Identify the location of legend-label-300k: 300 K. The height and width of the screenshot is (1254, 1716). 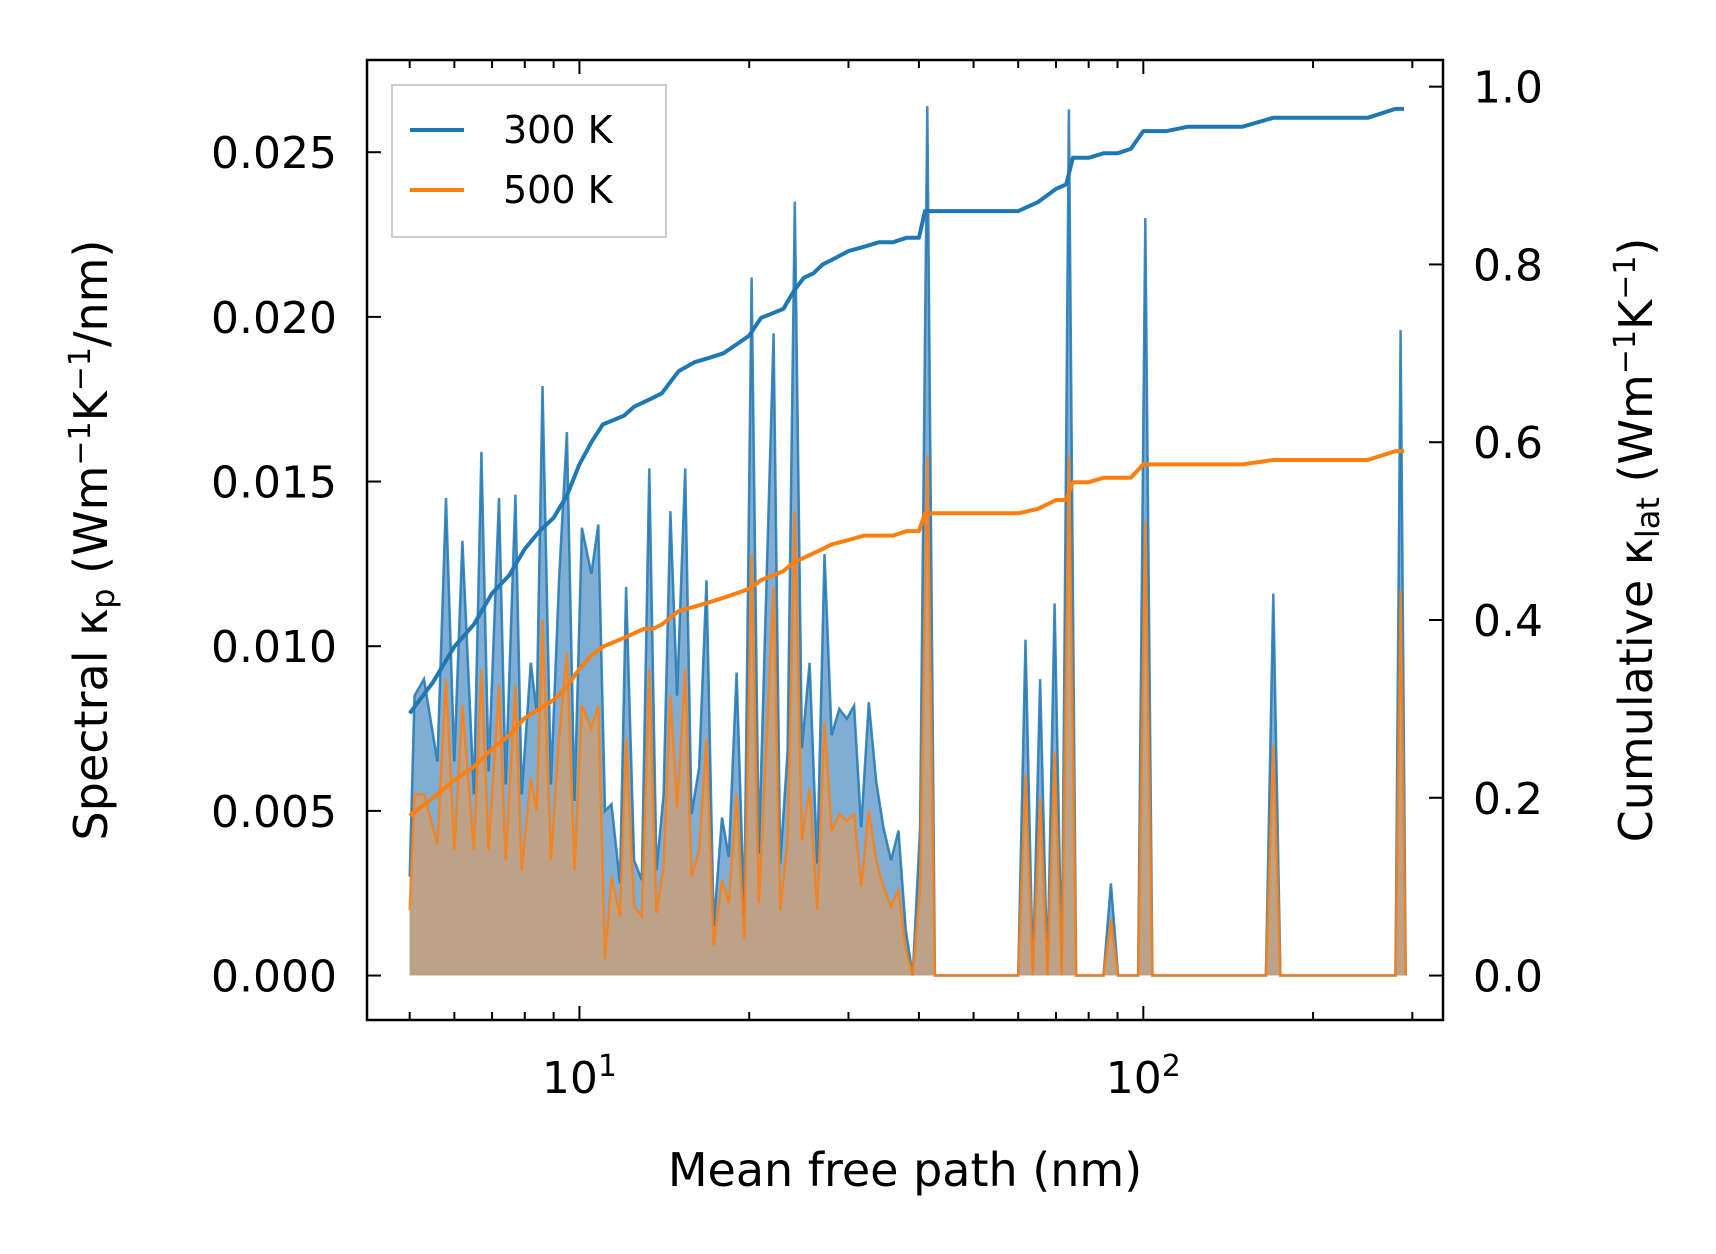
(558, 130).